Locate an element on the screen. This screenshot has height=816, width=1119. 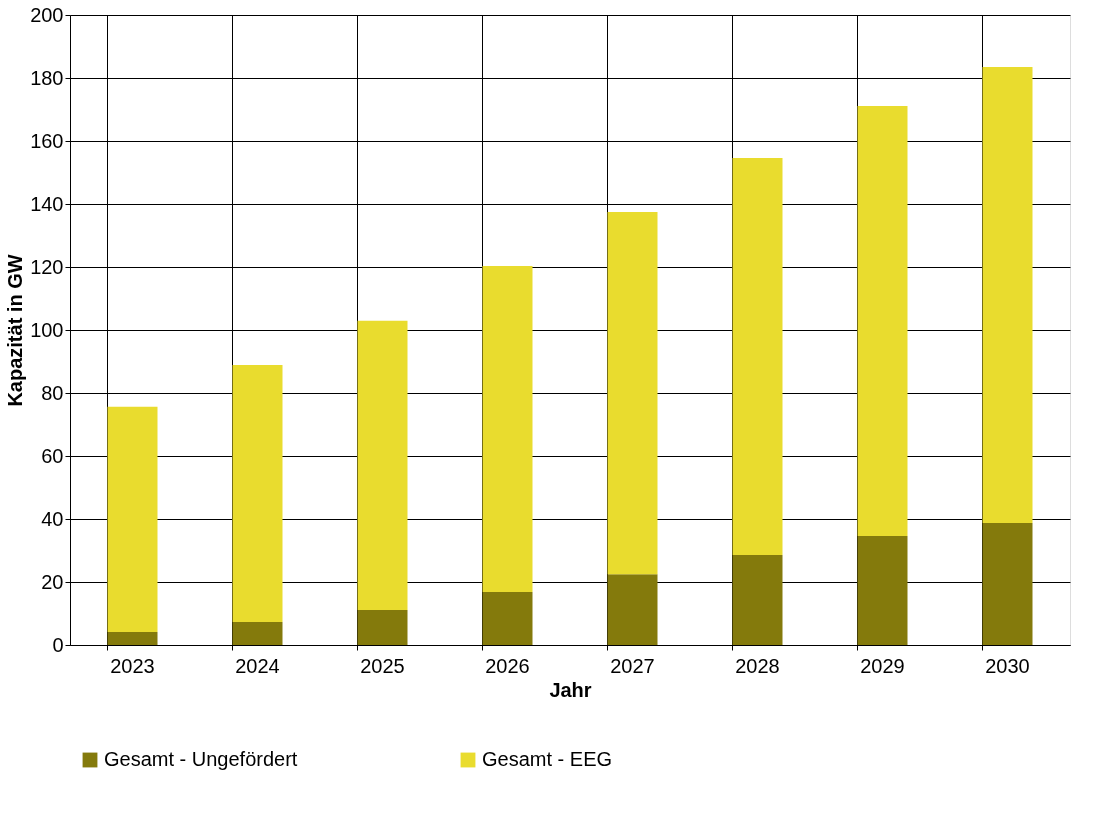
x-tick-label: 2027 is located at coordinates (632, 665).